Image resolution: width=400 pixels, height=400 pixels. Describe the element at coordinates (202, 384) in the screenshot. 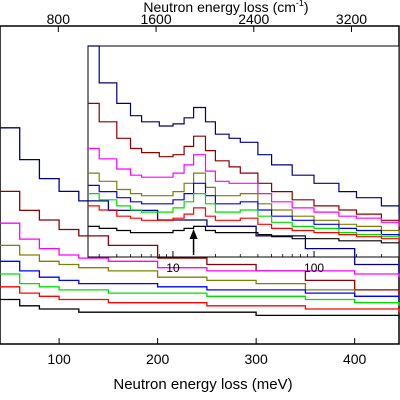

I see `x-axis-title: Neutron energy loss (meV)` at that location.